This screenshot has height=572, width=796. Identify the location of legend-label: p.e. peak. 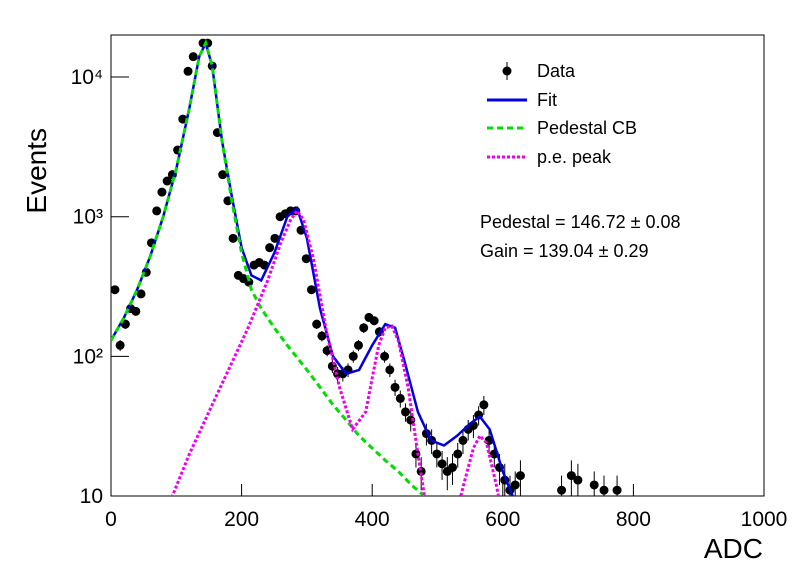
(574, 157).